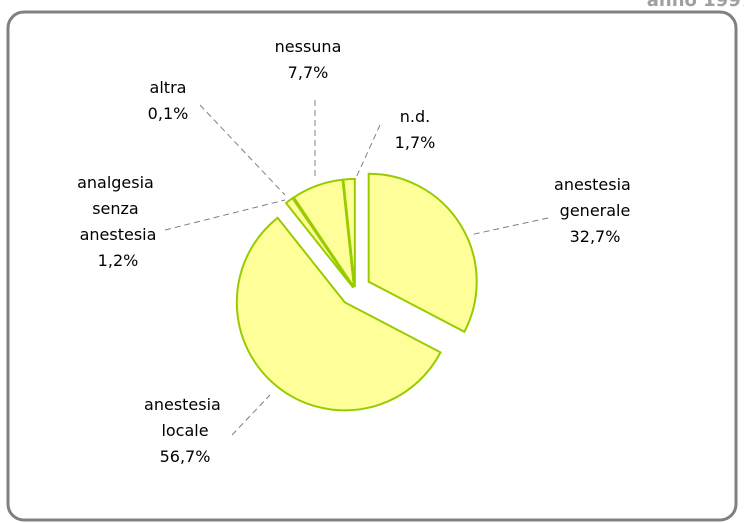 The width and height of the screenshot is (744, 523). I want to click on value-label: 1,7%, so click(415, 142).